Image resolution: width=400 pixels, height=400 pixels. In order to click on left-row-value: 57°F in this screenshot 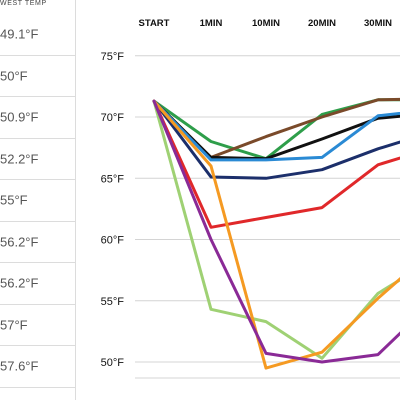, I will do `click(14, 325)`.